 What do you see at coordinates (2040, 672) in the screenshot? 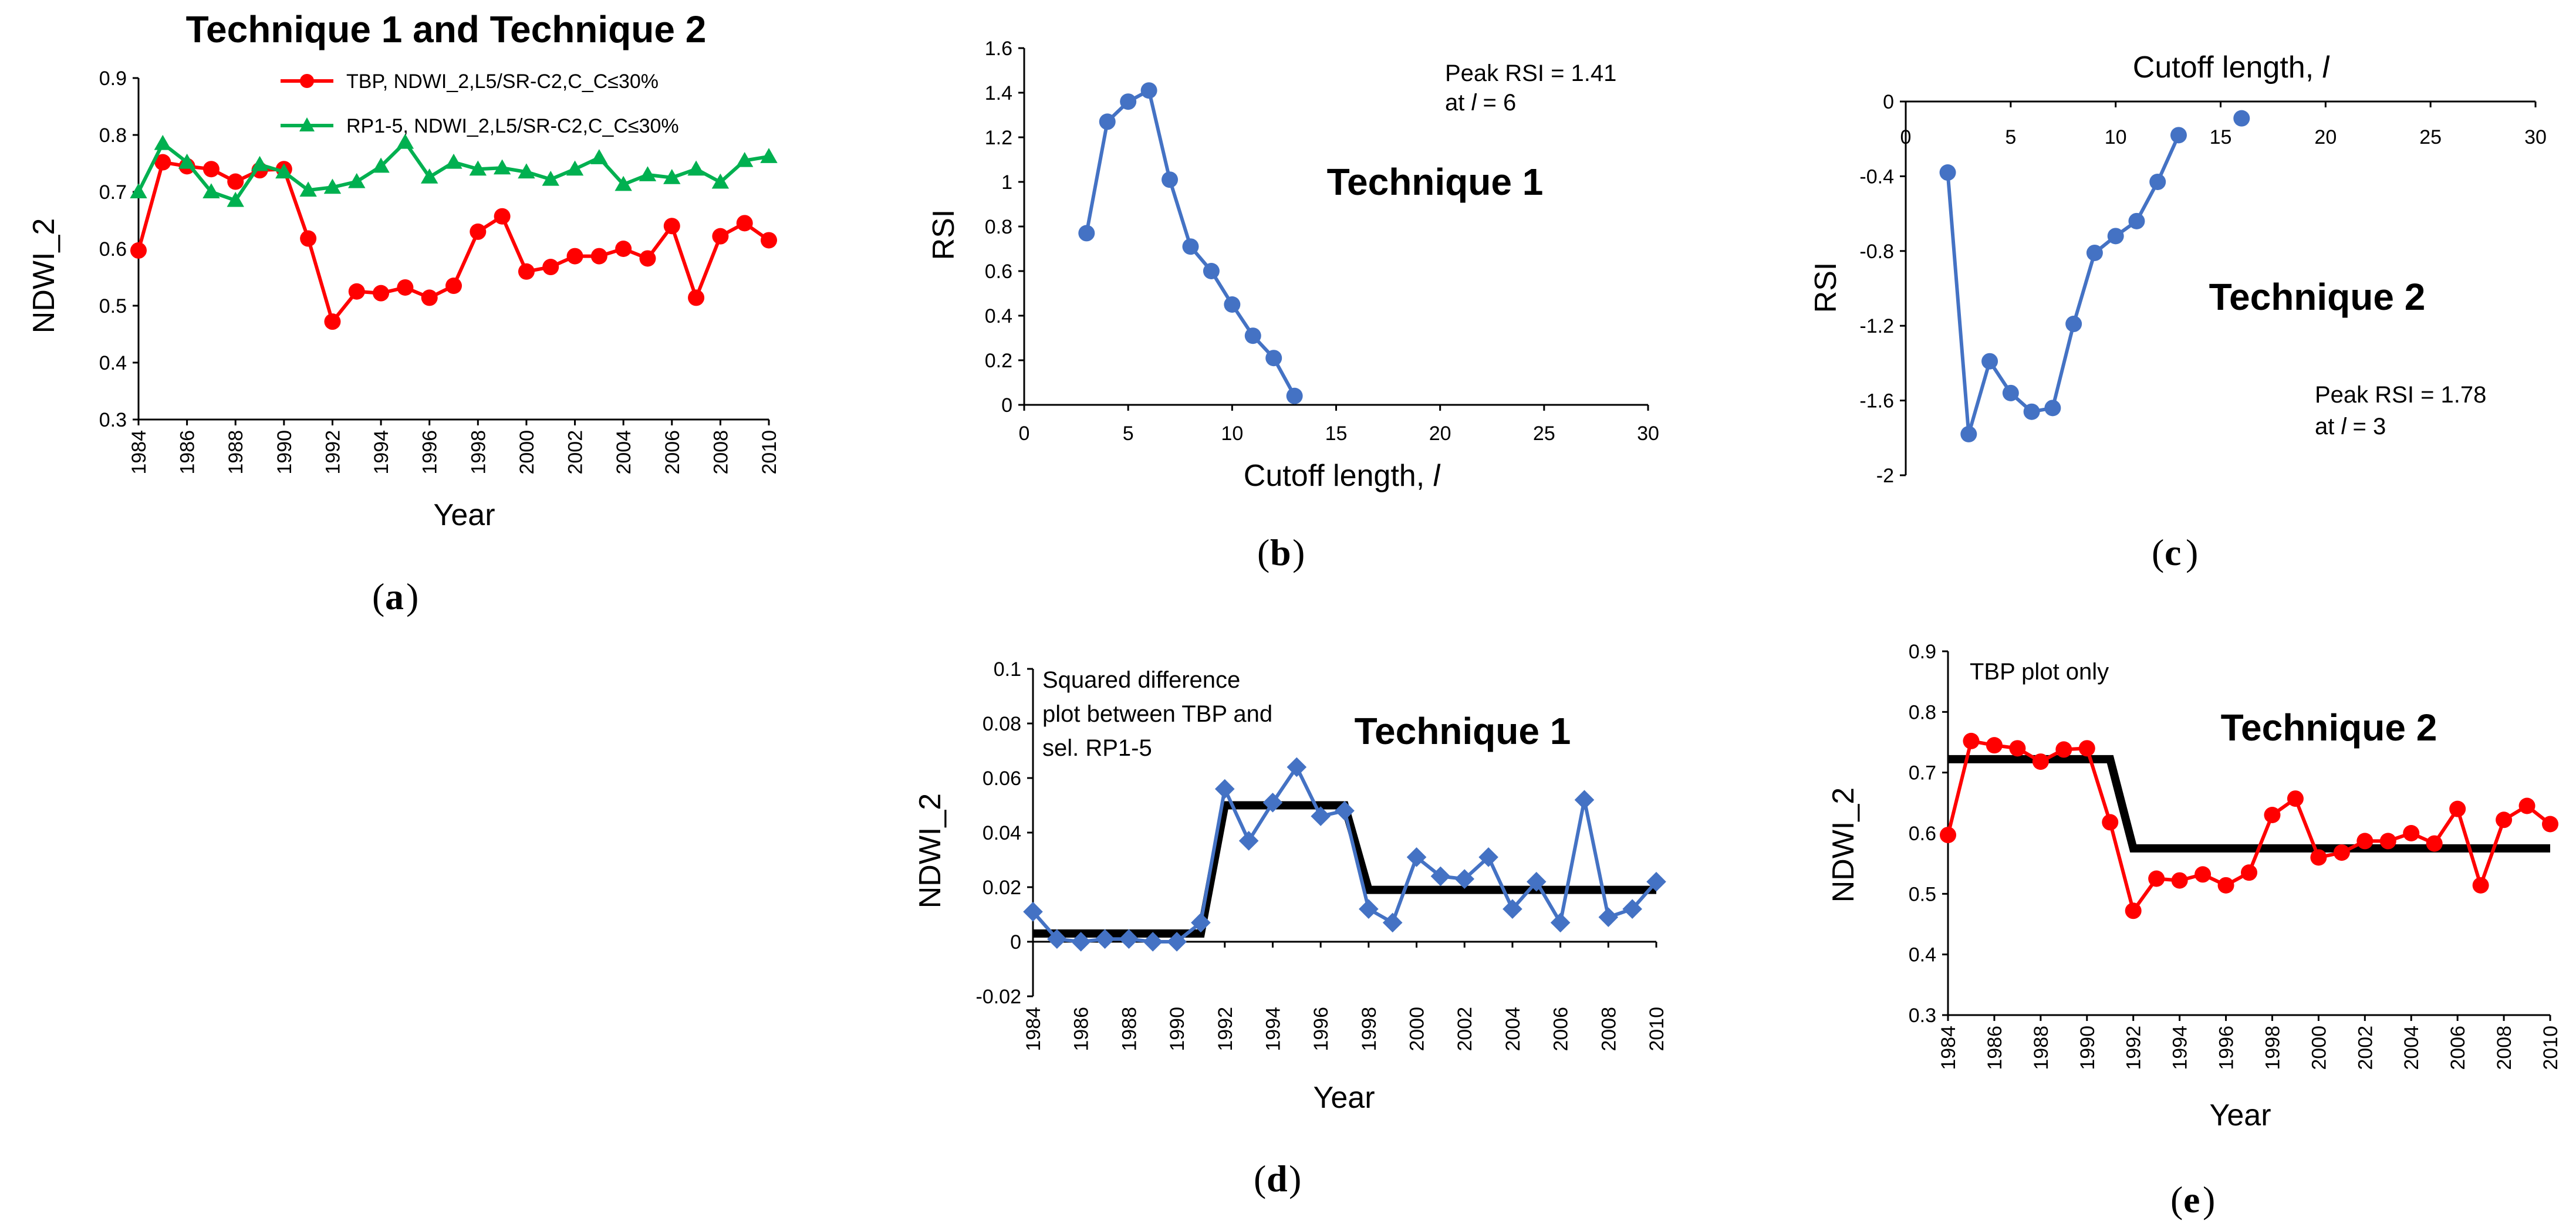
I see `panel-e-annotation-line1: TBP plot only` at bounding box center [2040, 672].